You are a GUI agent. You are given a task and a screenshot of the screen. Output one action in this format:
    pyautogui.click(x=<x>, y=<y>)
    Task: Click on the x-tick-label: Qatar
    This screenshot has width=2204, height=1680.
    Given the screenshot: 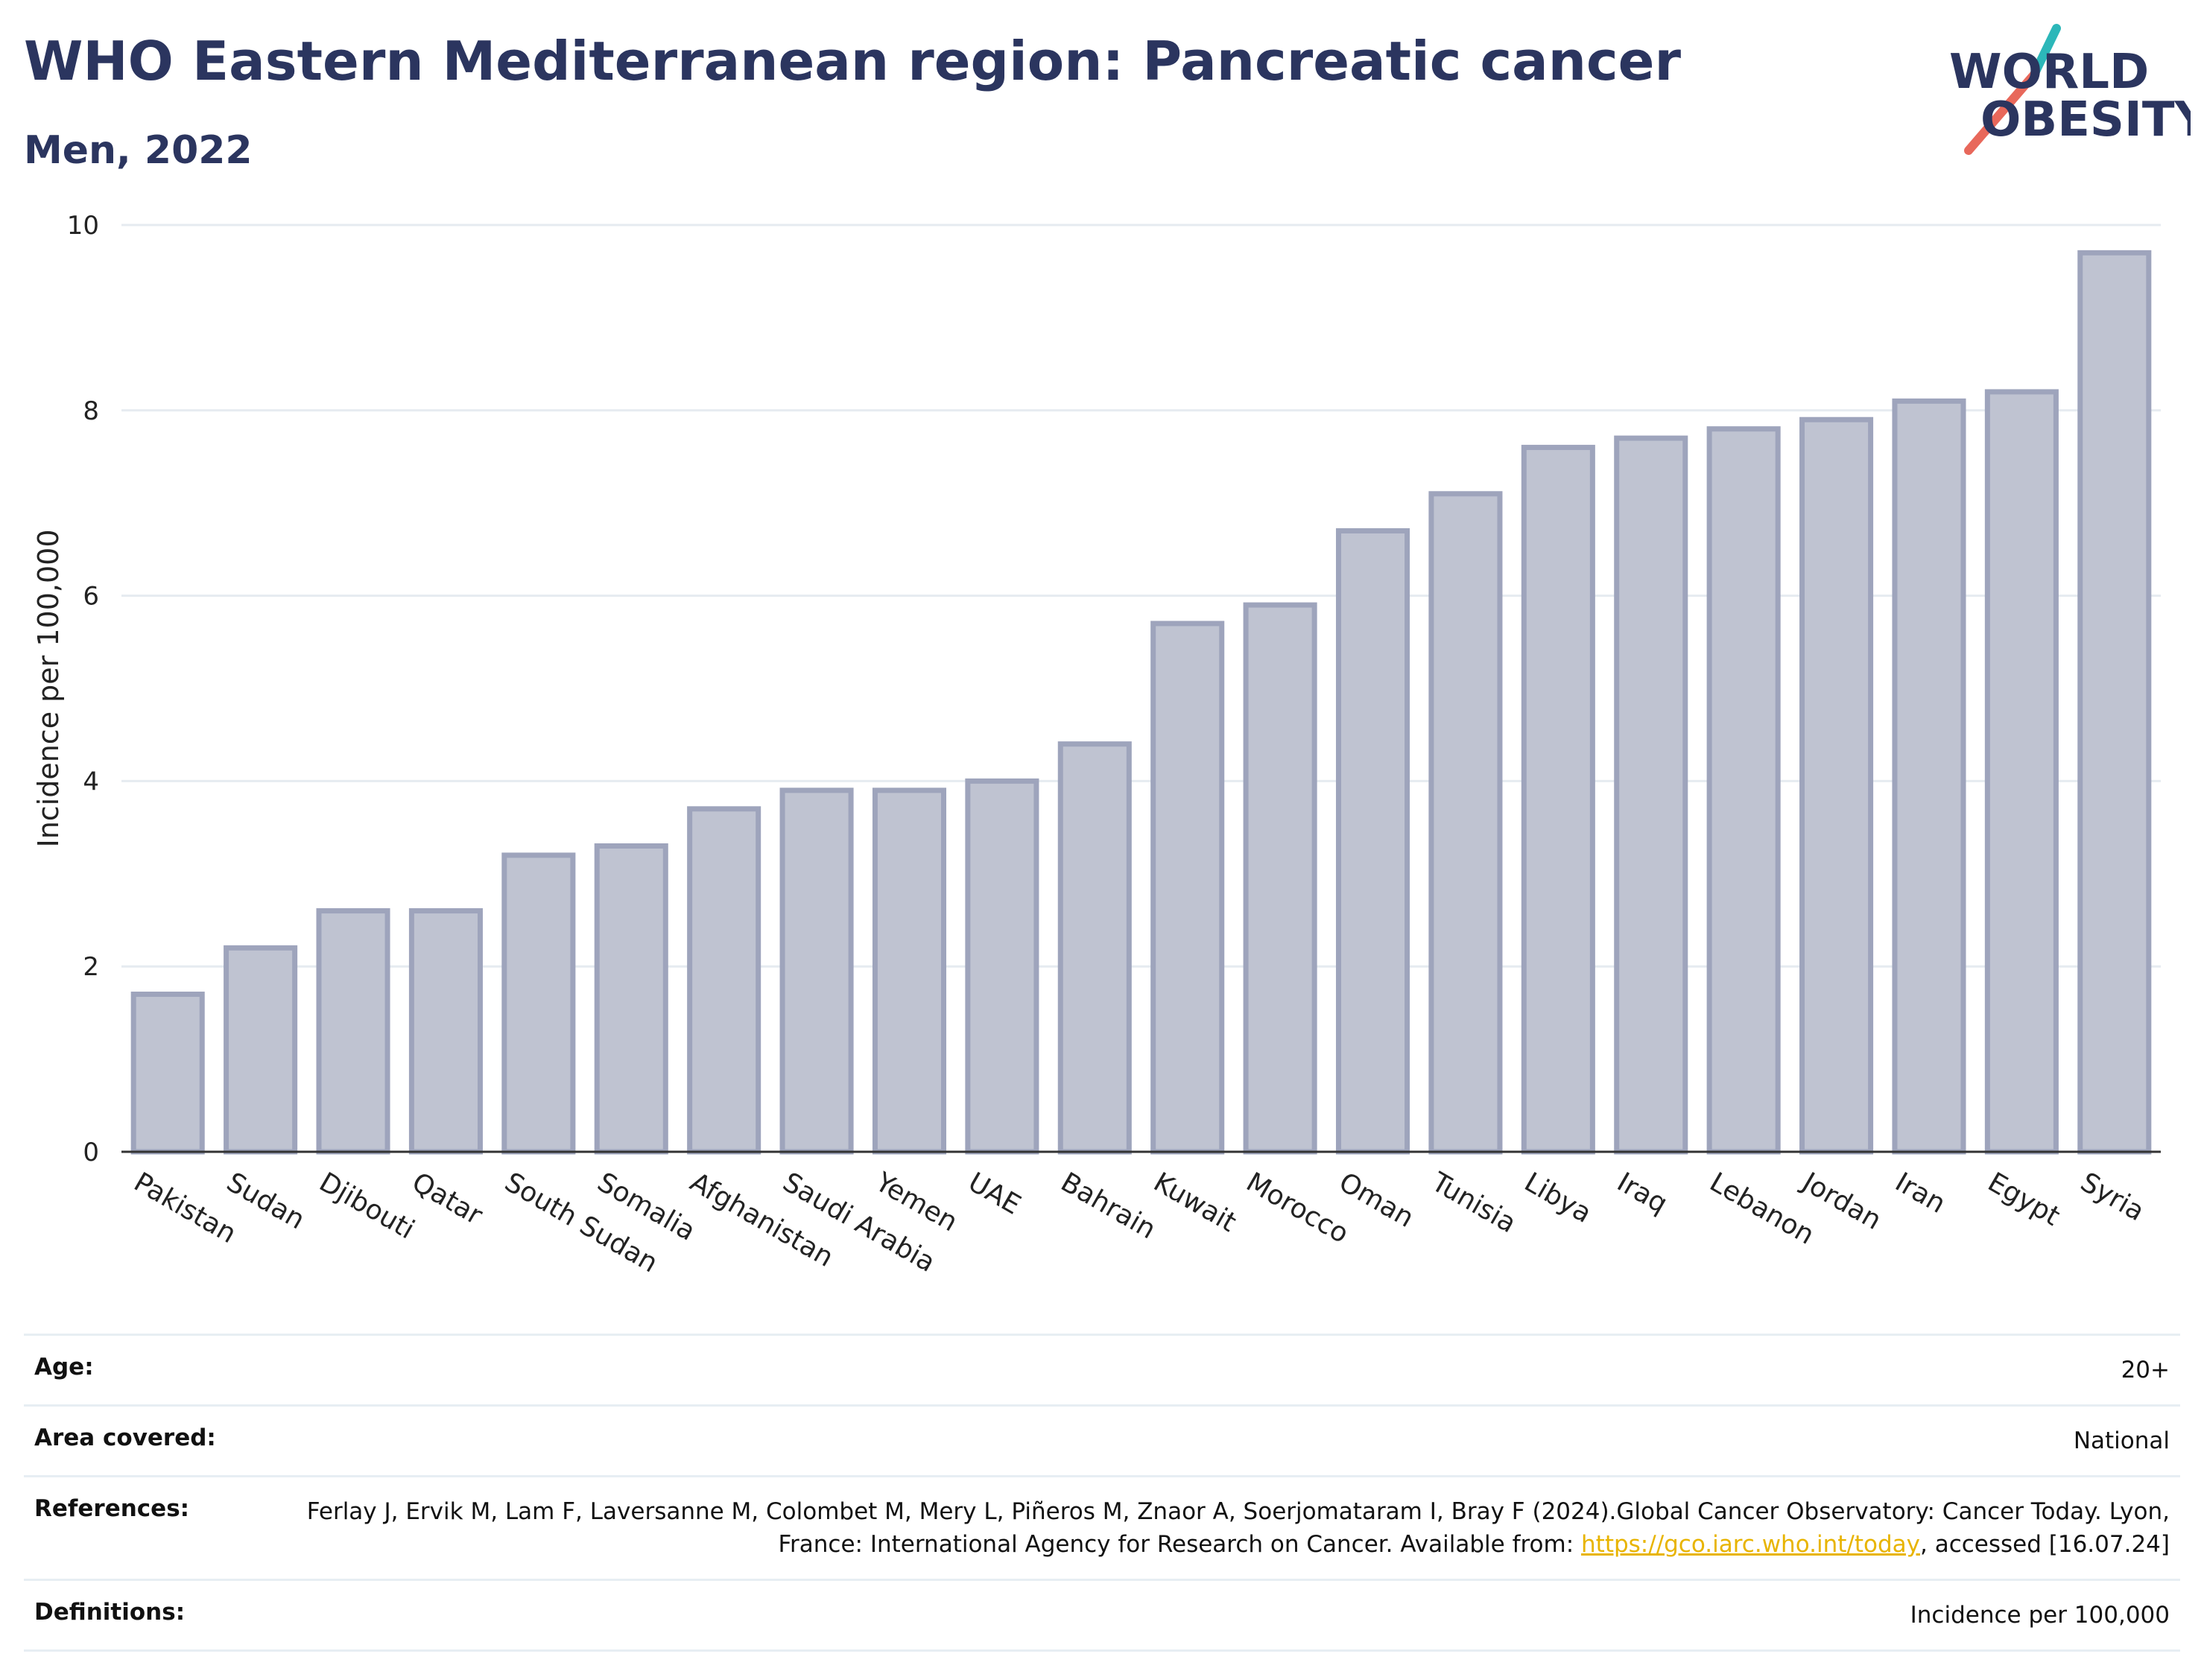 What is the action you would take?
    pyautogui.click(x=447, y=1199)
    